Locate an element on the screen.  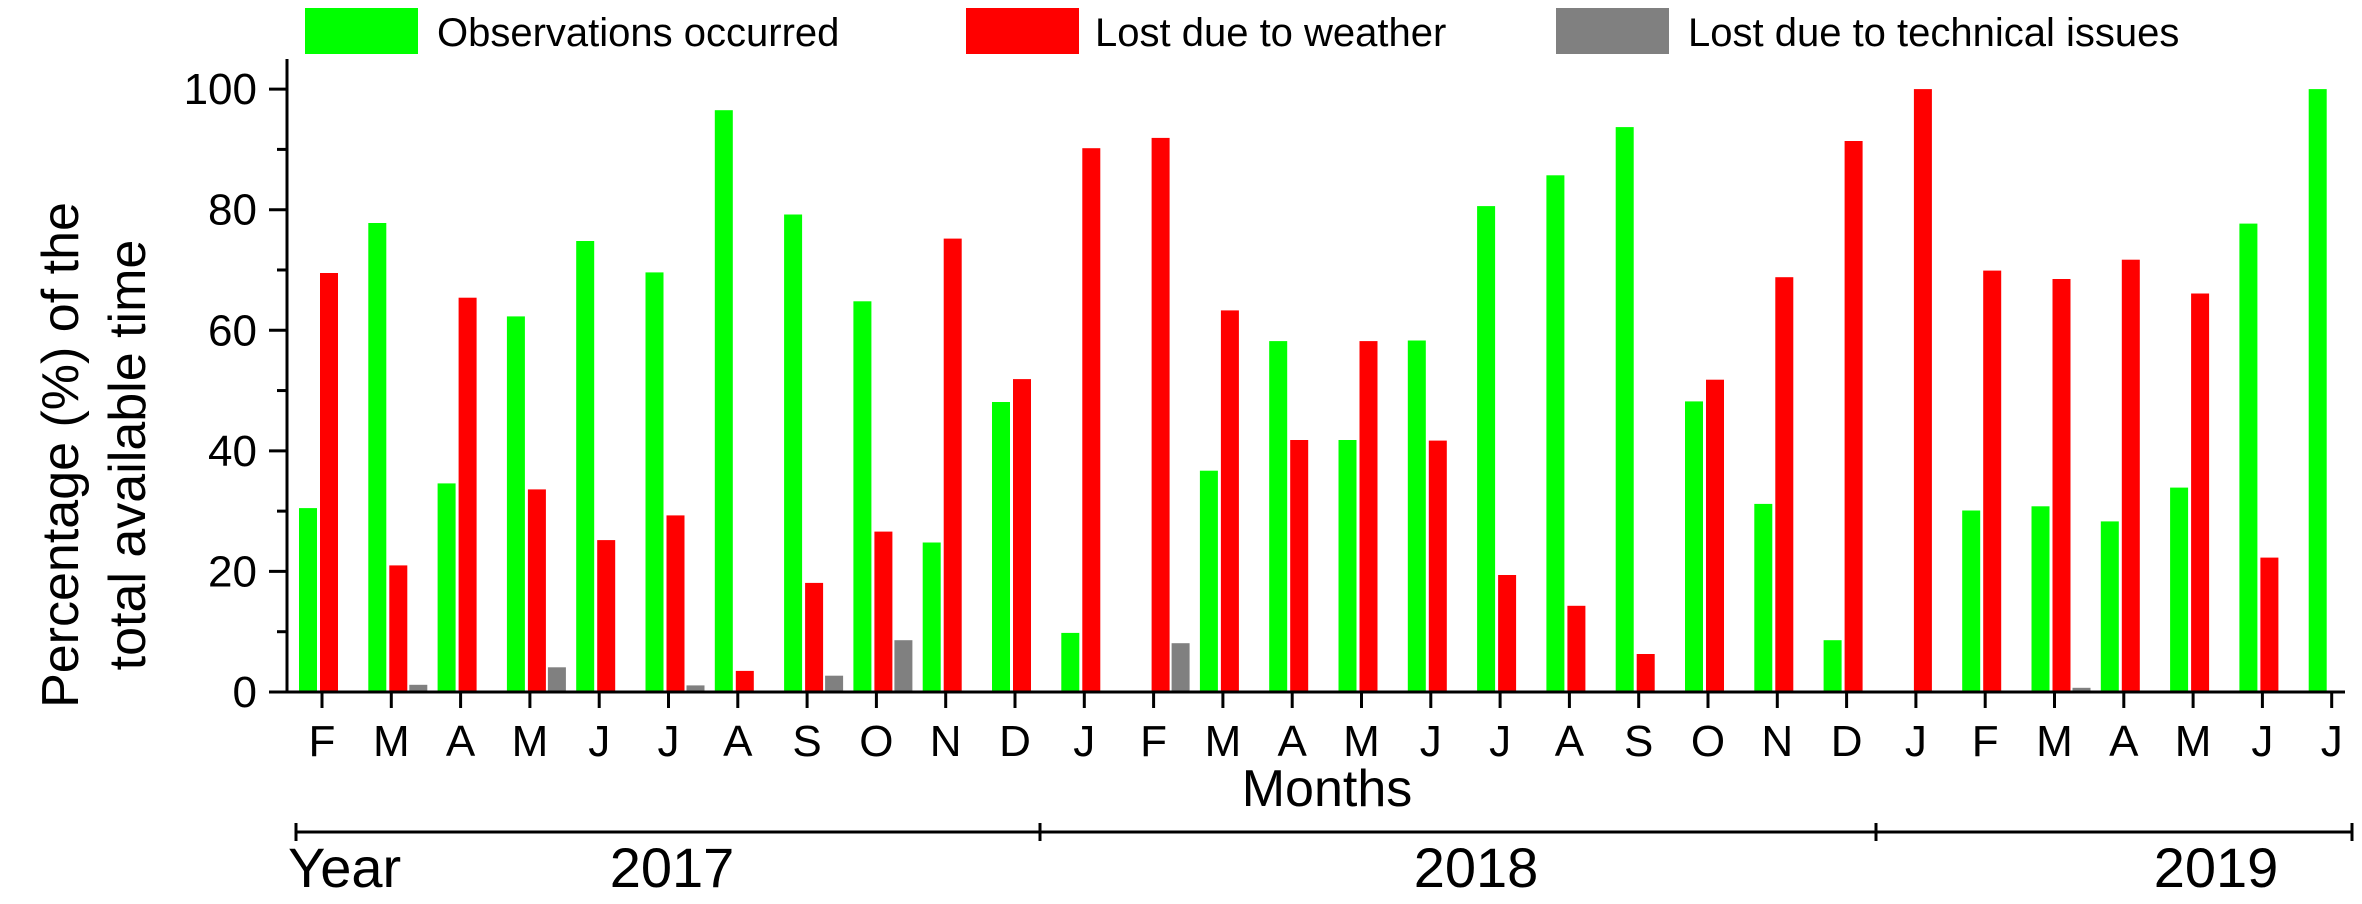
x-tick-label-20: O is located at coordinates (1708, 741).